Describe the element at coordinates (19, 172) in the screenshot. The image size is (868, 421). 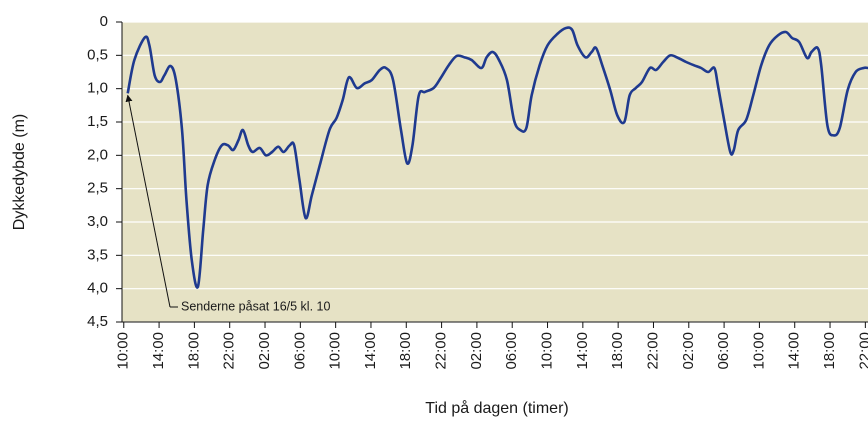
I see `y-axis-title: Dykkedybde (m)` at that location.